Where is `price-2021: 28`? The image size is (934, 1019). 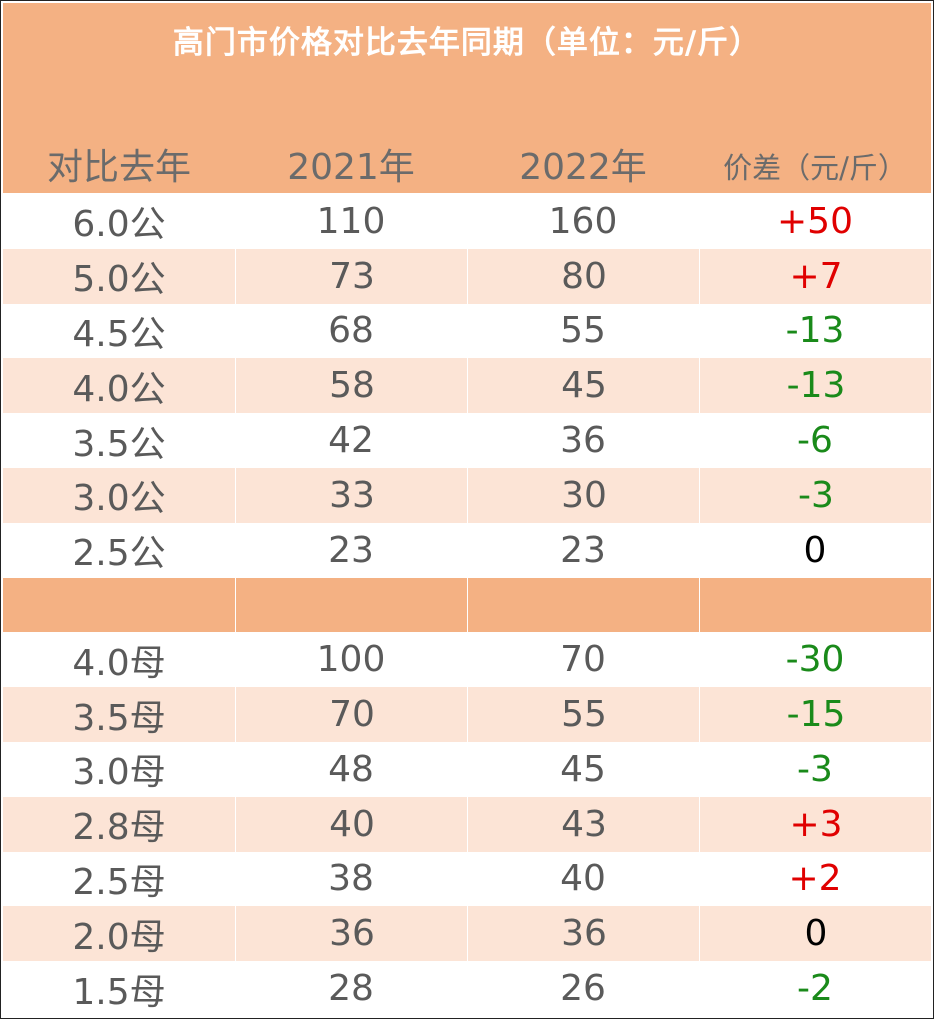
price-2021: 28 is located at coordinates (351, 989).